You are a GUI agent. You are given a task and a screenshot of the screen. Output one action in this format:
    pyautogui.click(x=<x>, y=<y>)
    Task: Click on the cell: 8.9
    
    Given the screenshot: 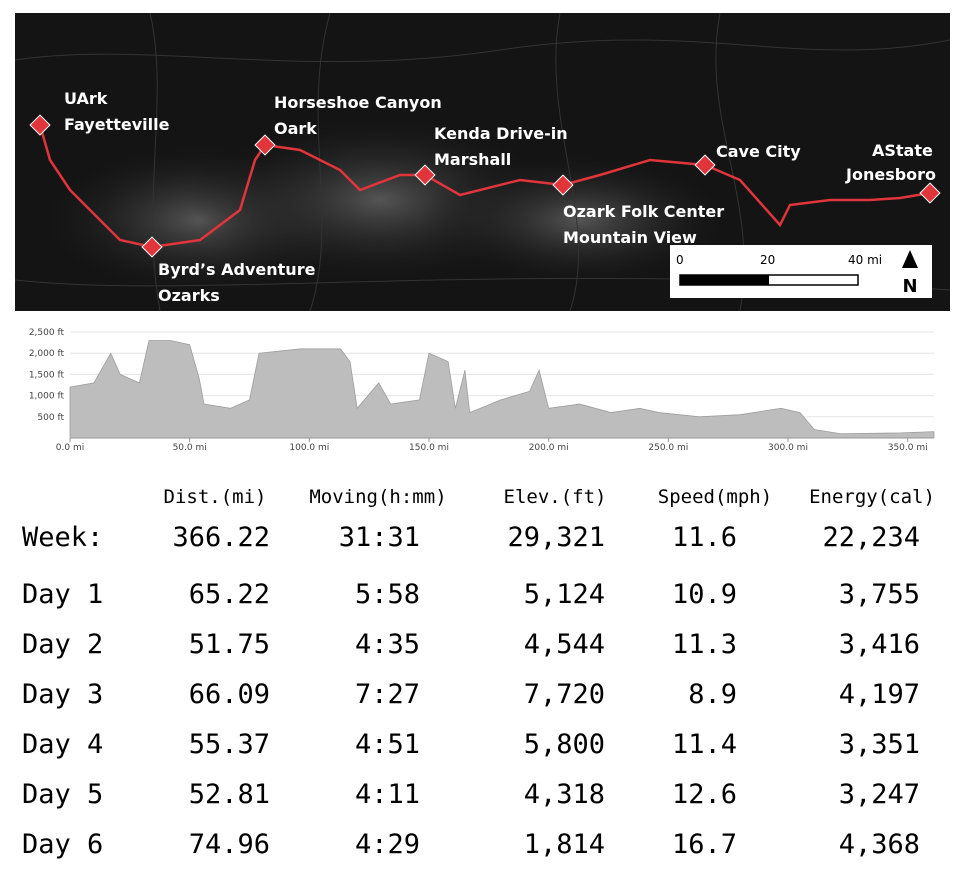 What is the action you would take?
    pyautogui.click(x=712, y=694)
    